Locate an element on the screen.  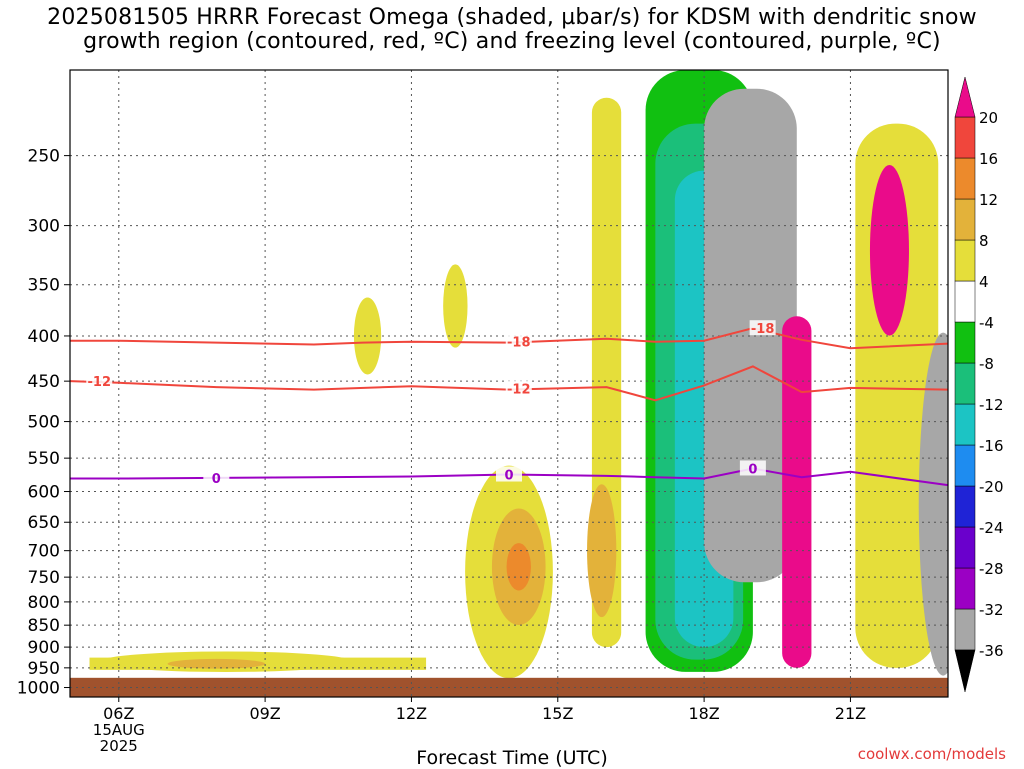
pressure-tick-label: 650 is located at coordinates (44, 523).